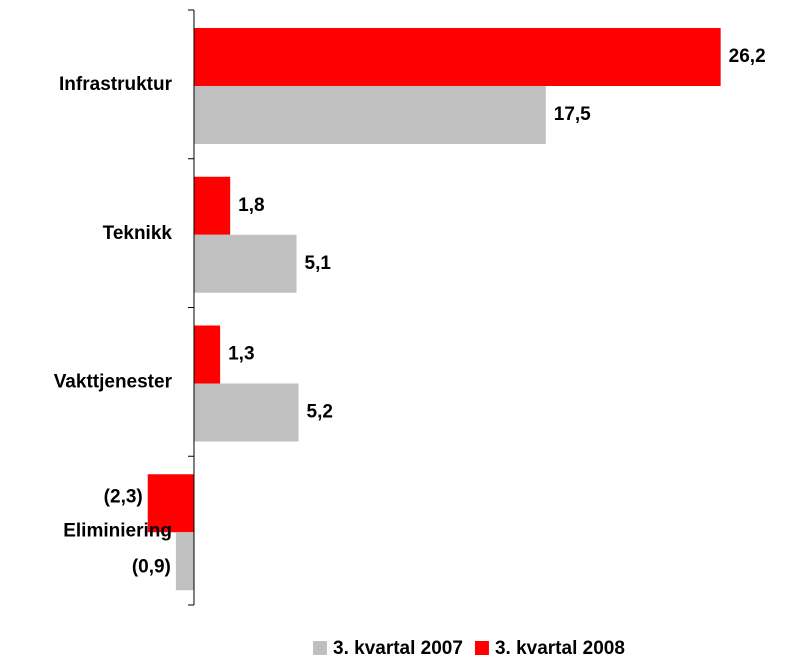  What do you see at coordinates (398, 648) in the screenshot?
I see `legend-label: 3. kvartal 2007` at bounding box center [398, 648].